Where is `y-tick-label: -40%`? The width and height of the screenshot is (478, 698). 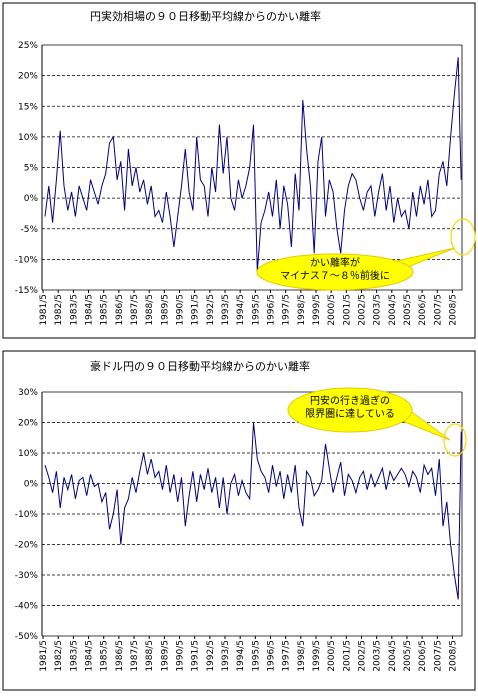
y-tick-label: -40% is located at coordinates (27, 607).